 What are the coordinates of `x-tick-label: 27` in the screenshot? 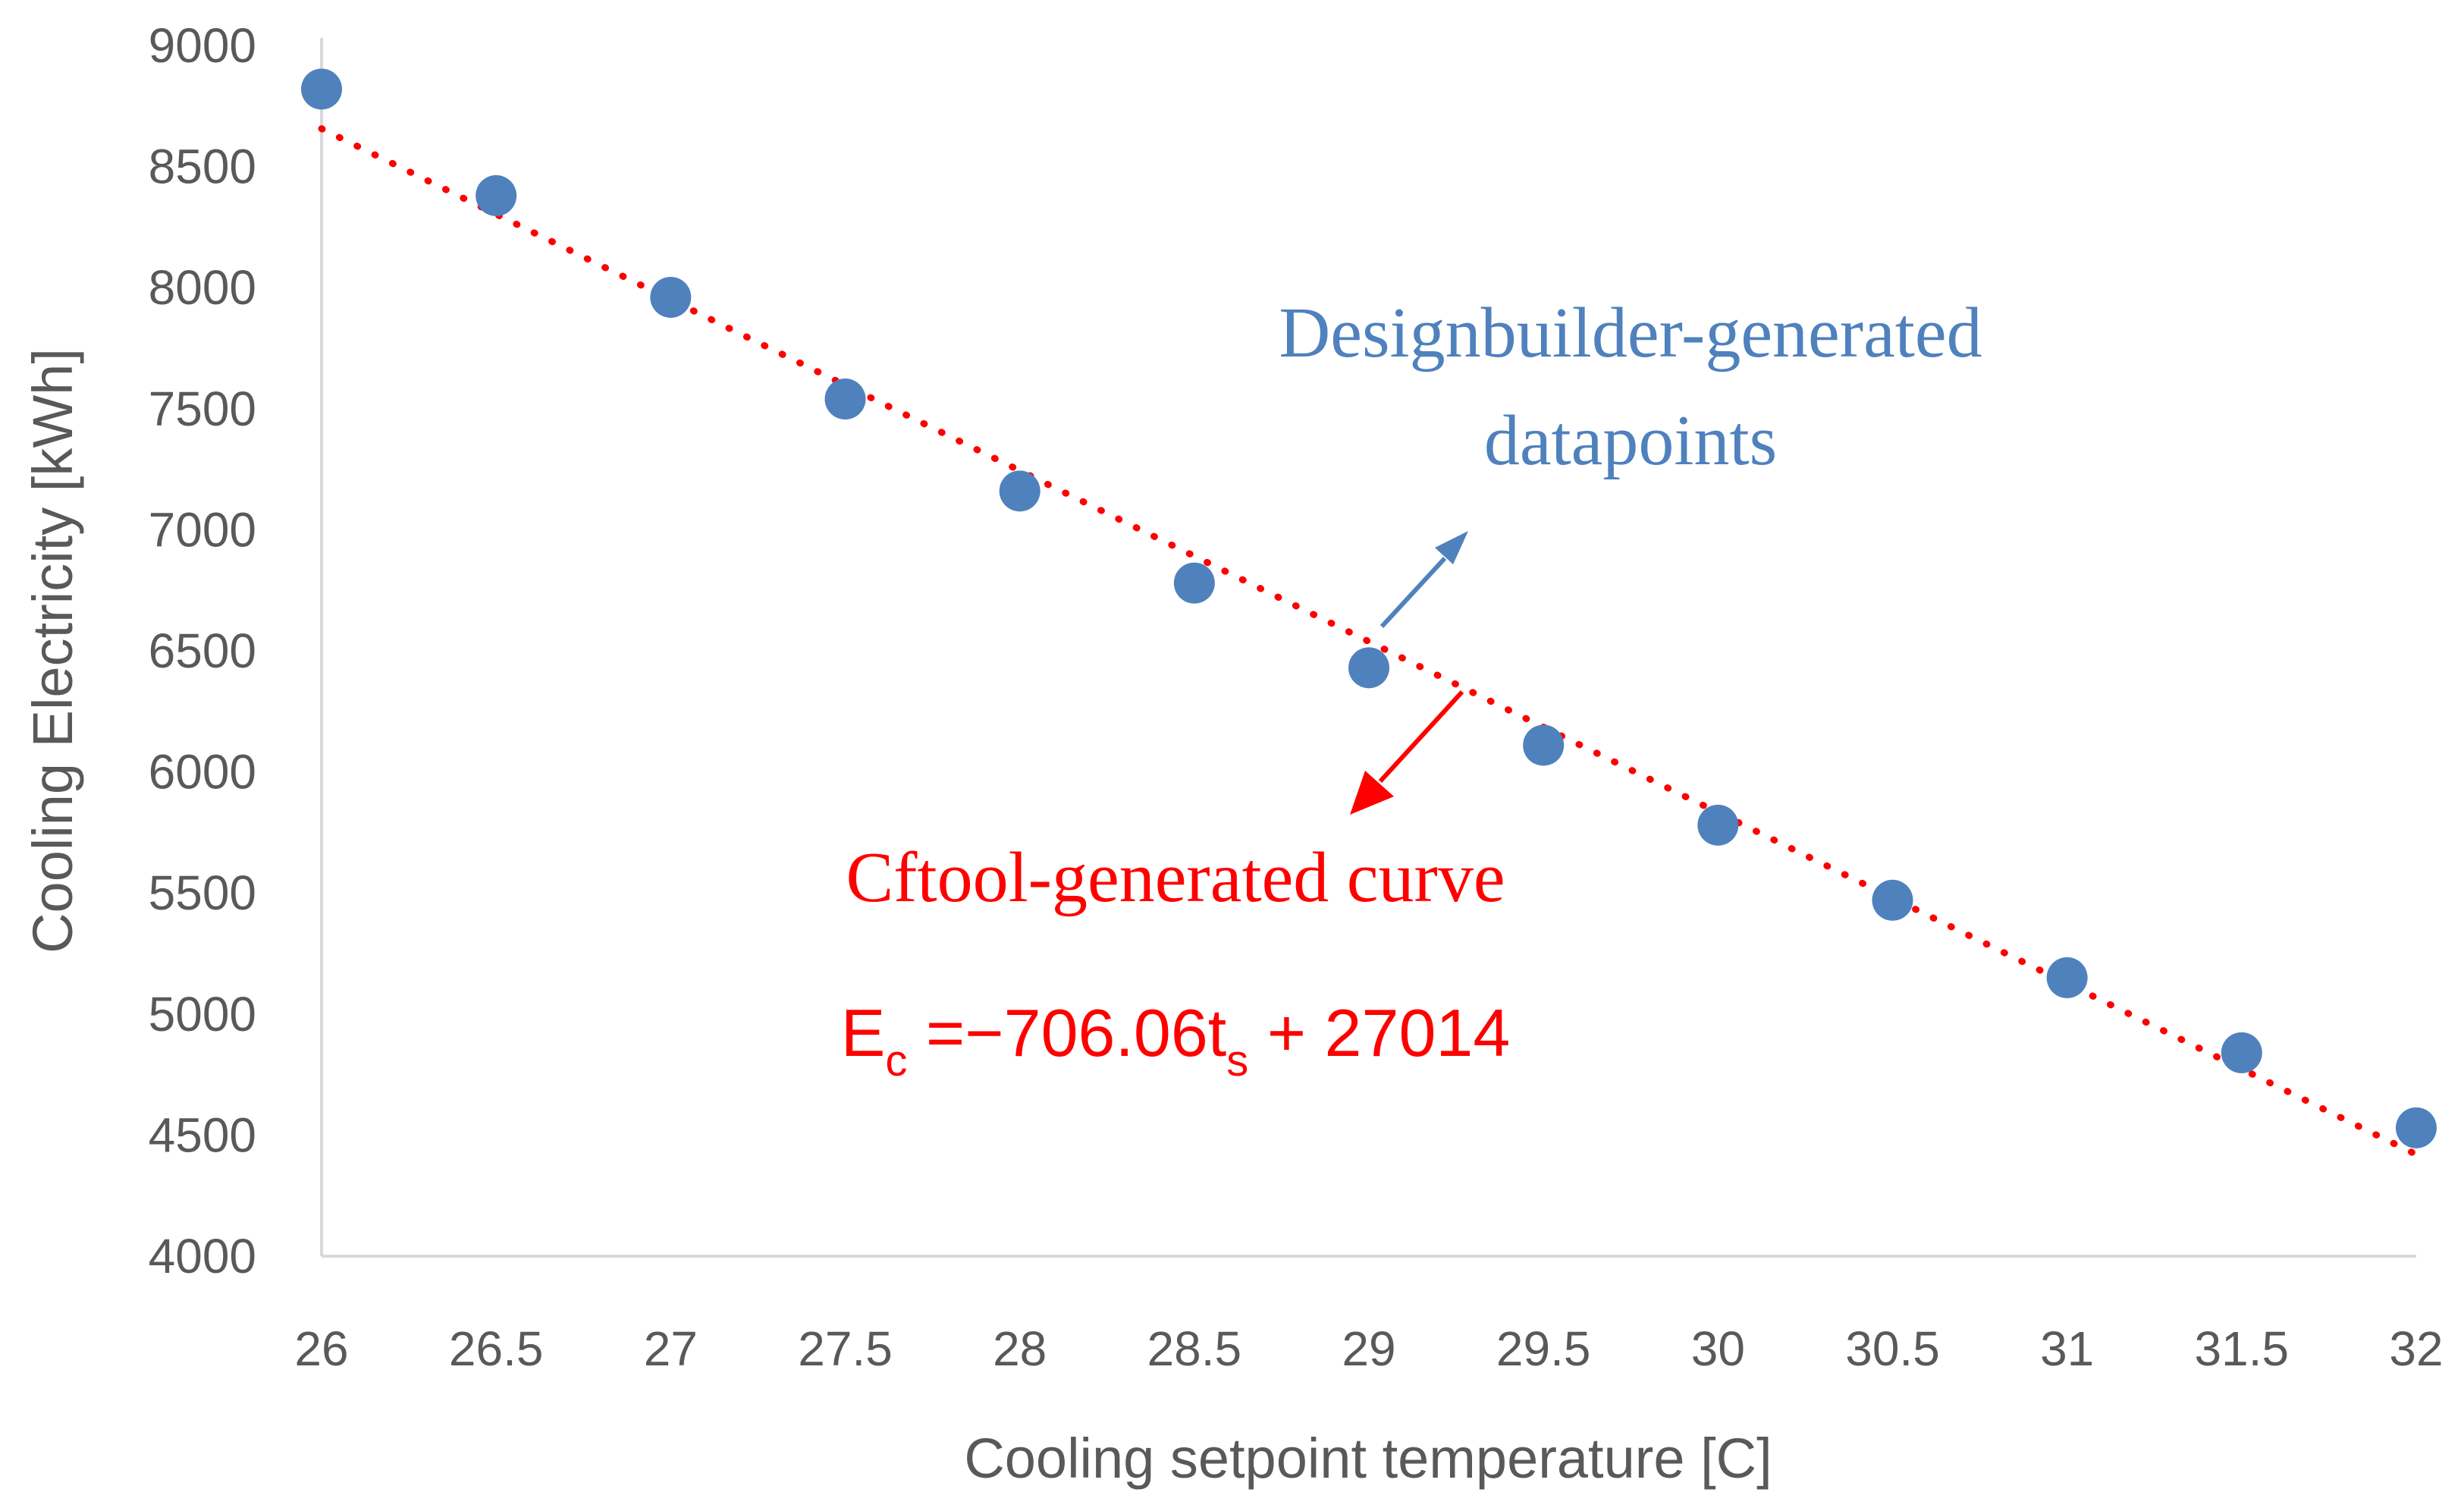 It's located at (671, 1348).